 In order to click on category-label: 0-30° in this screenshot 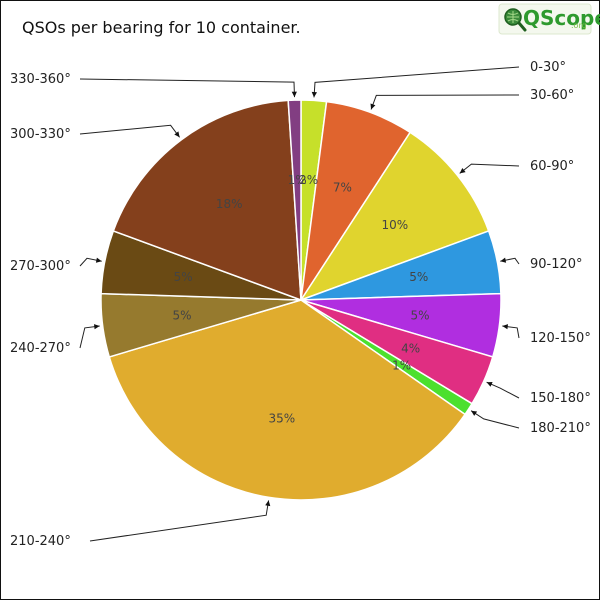, I will do `click(548, 67)`.